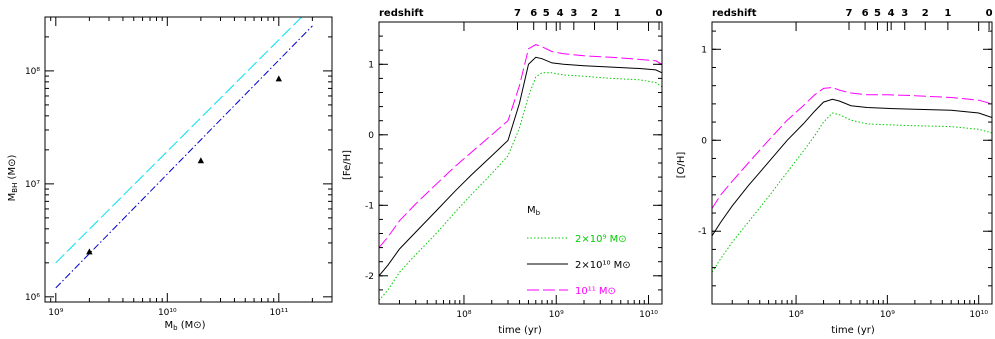 The width and height of the screenshot is (995, 339). I want to click on p2-ytick-label: -1, so click(702, 232).